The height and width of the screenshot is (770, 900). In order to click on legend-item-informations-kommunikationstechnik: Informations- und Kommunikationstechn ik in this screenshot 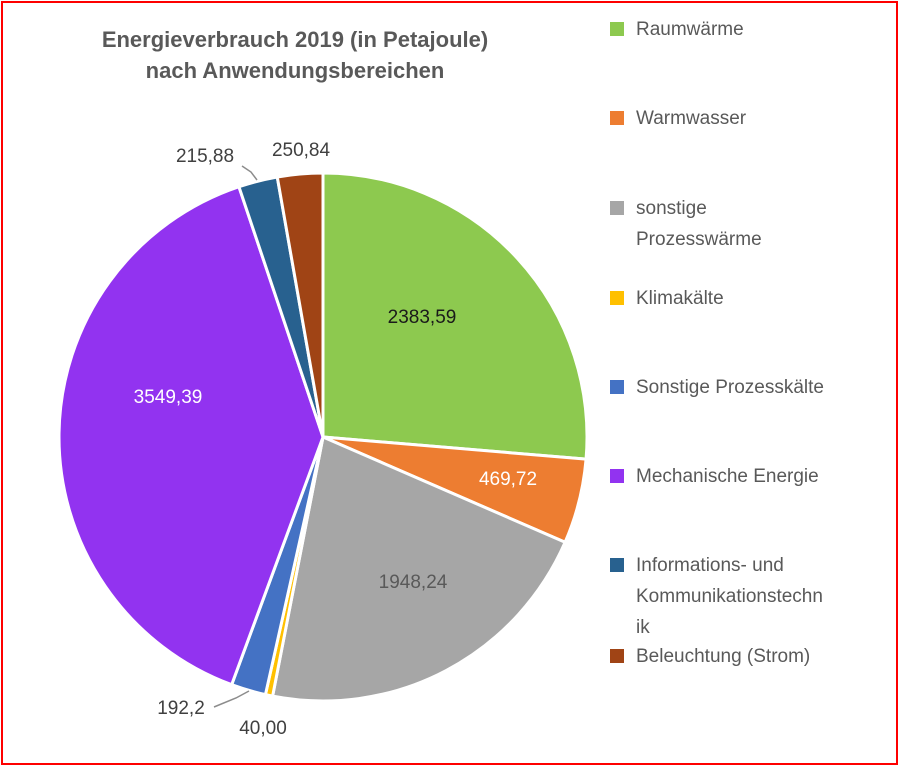, I will do `click(716, 596)`.